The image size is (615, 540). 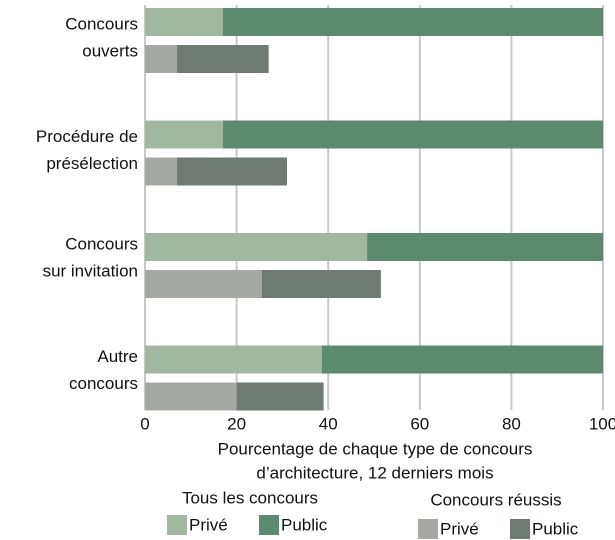 I want to click on category-label: concours, so click(x=103, y=383).